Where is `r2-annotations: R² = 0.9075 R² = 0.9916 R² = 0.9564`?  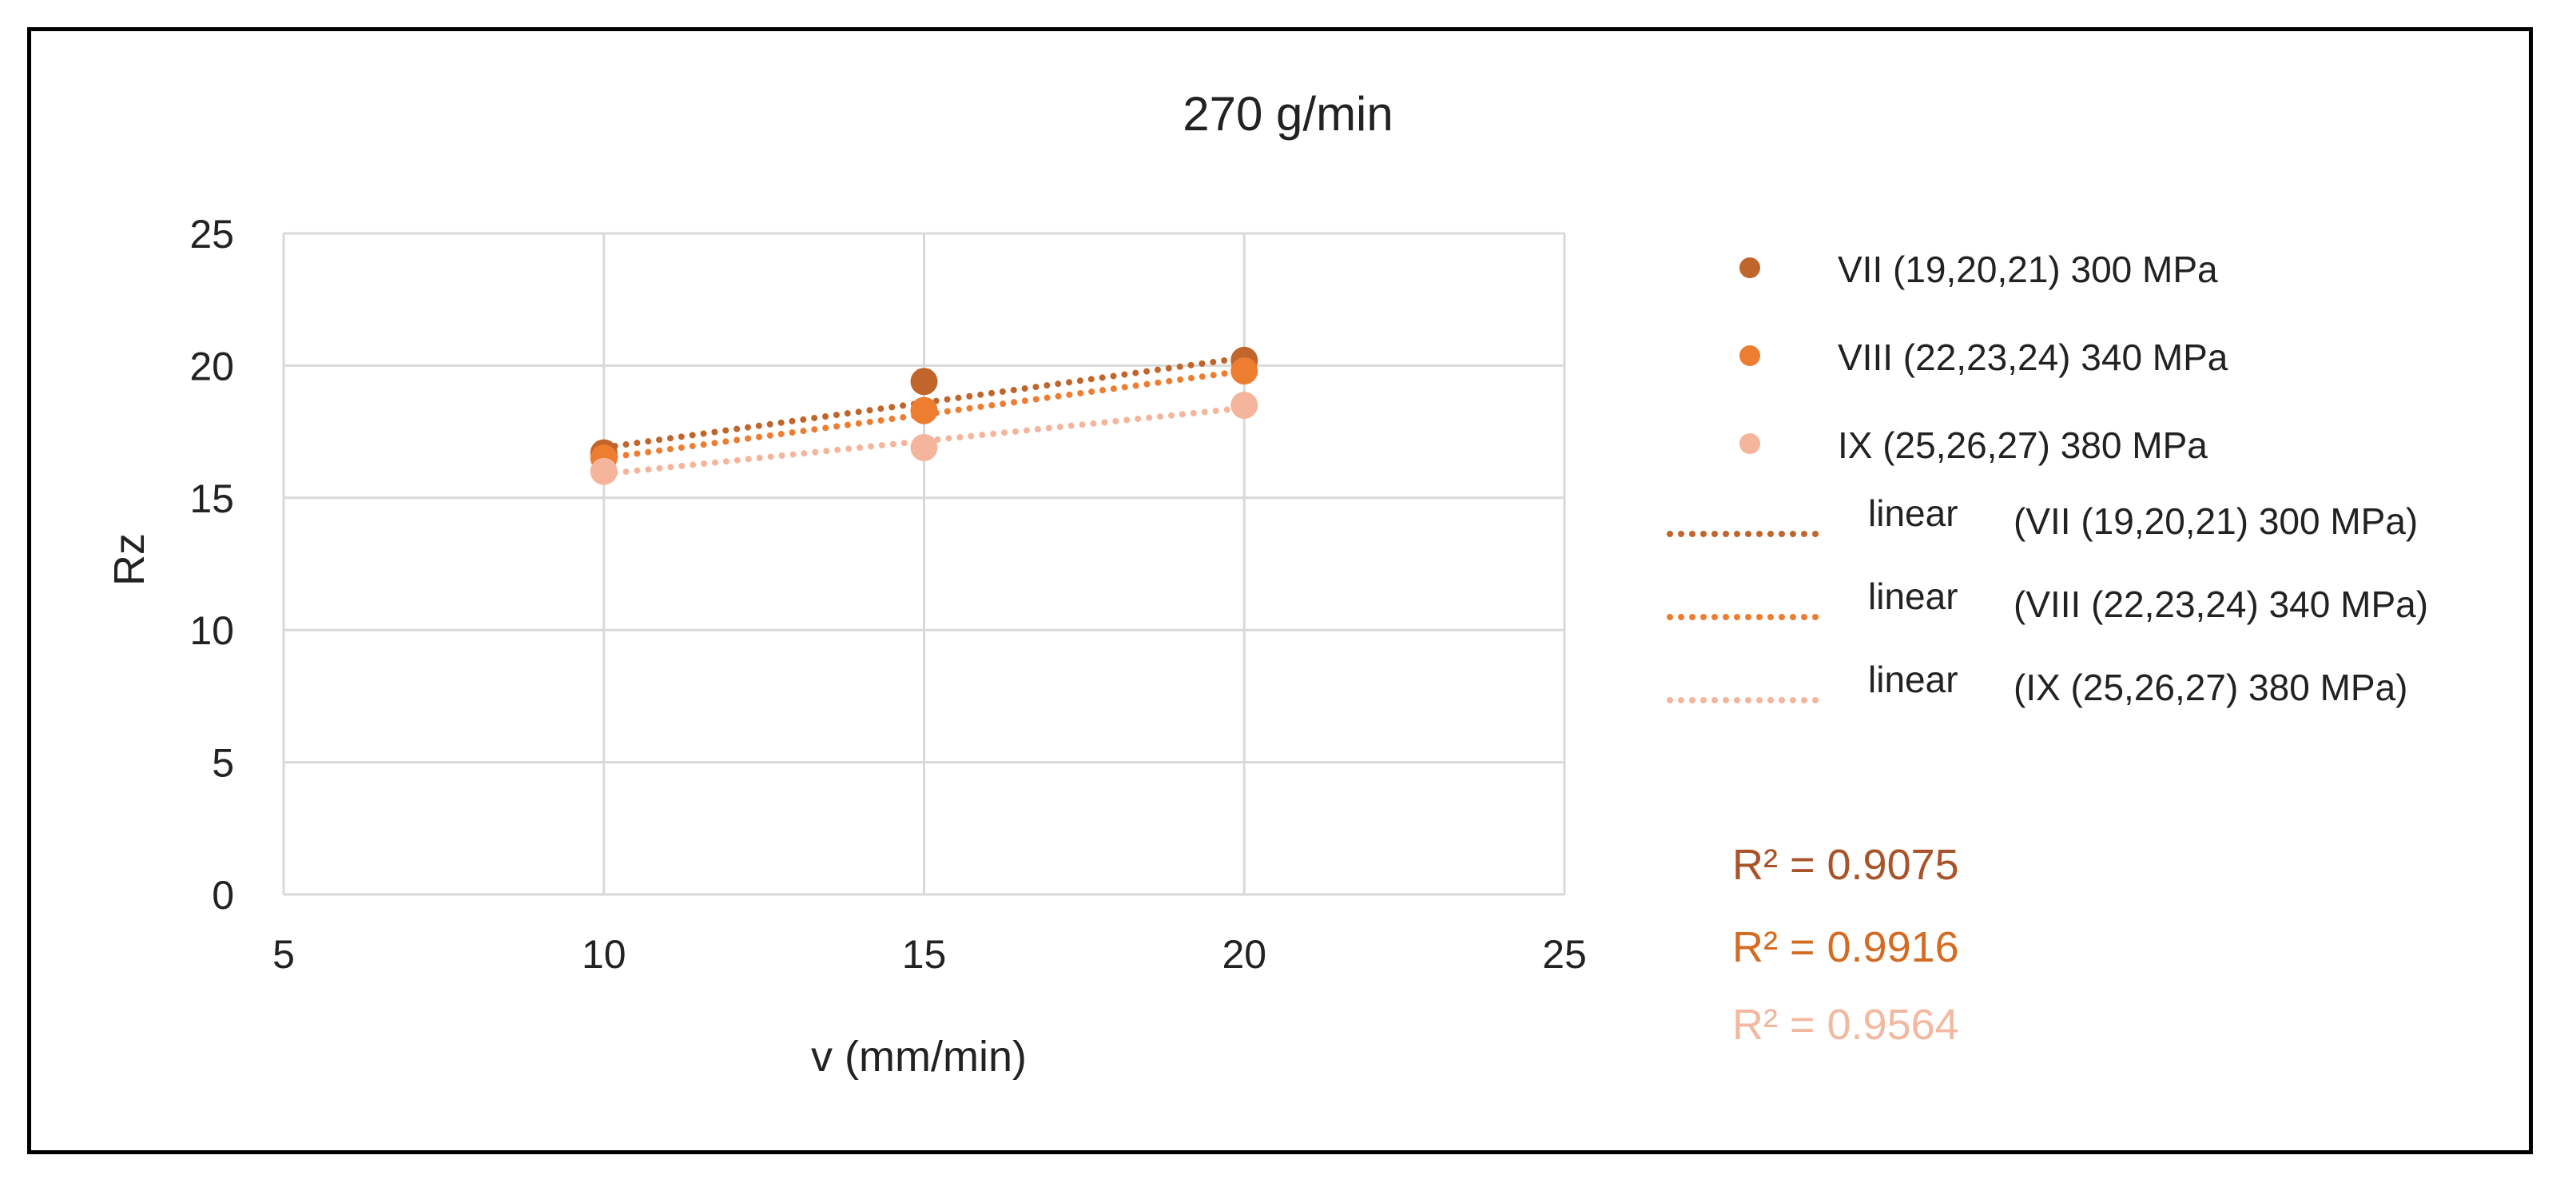 r2-annotations: R² = 0.9075 R² = 0.9916 R² = 0.9564 is located at coordinates (1846, 945).